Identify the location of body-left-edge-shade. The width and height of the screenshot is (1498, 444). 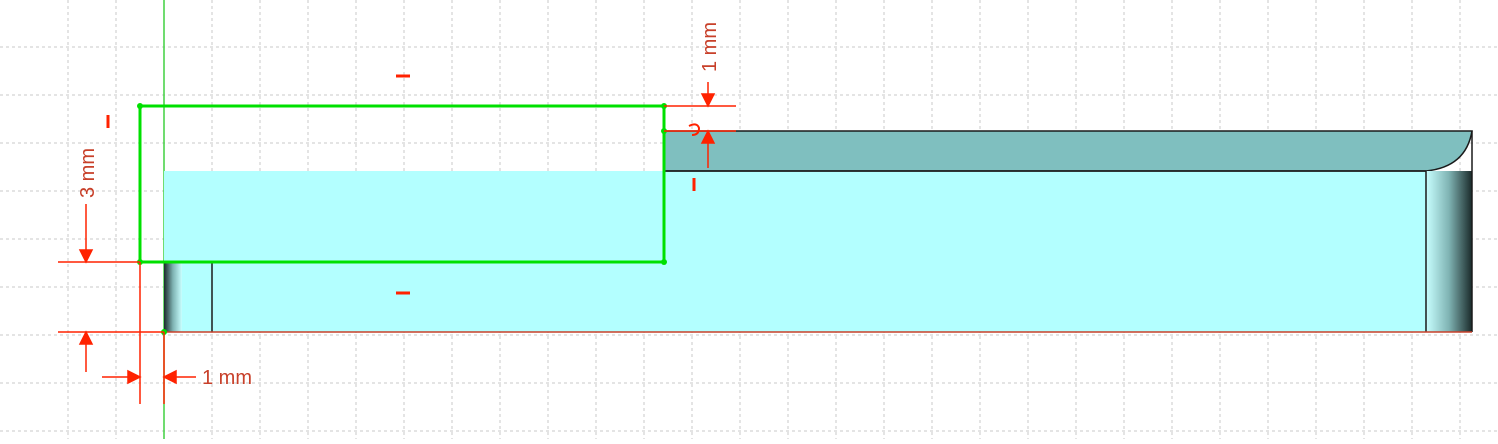
(173, 297).